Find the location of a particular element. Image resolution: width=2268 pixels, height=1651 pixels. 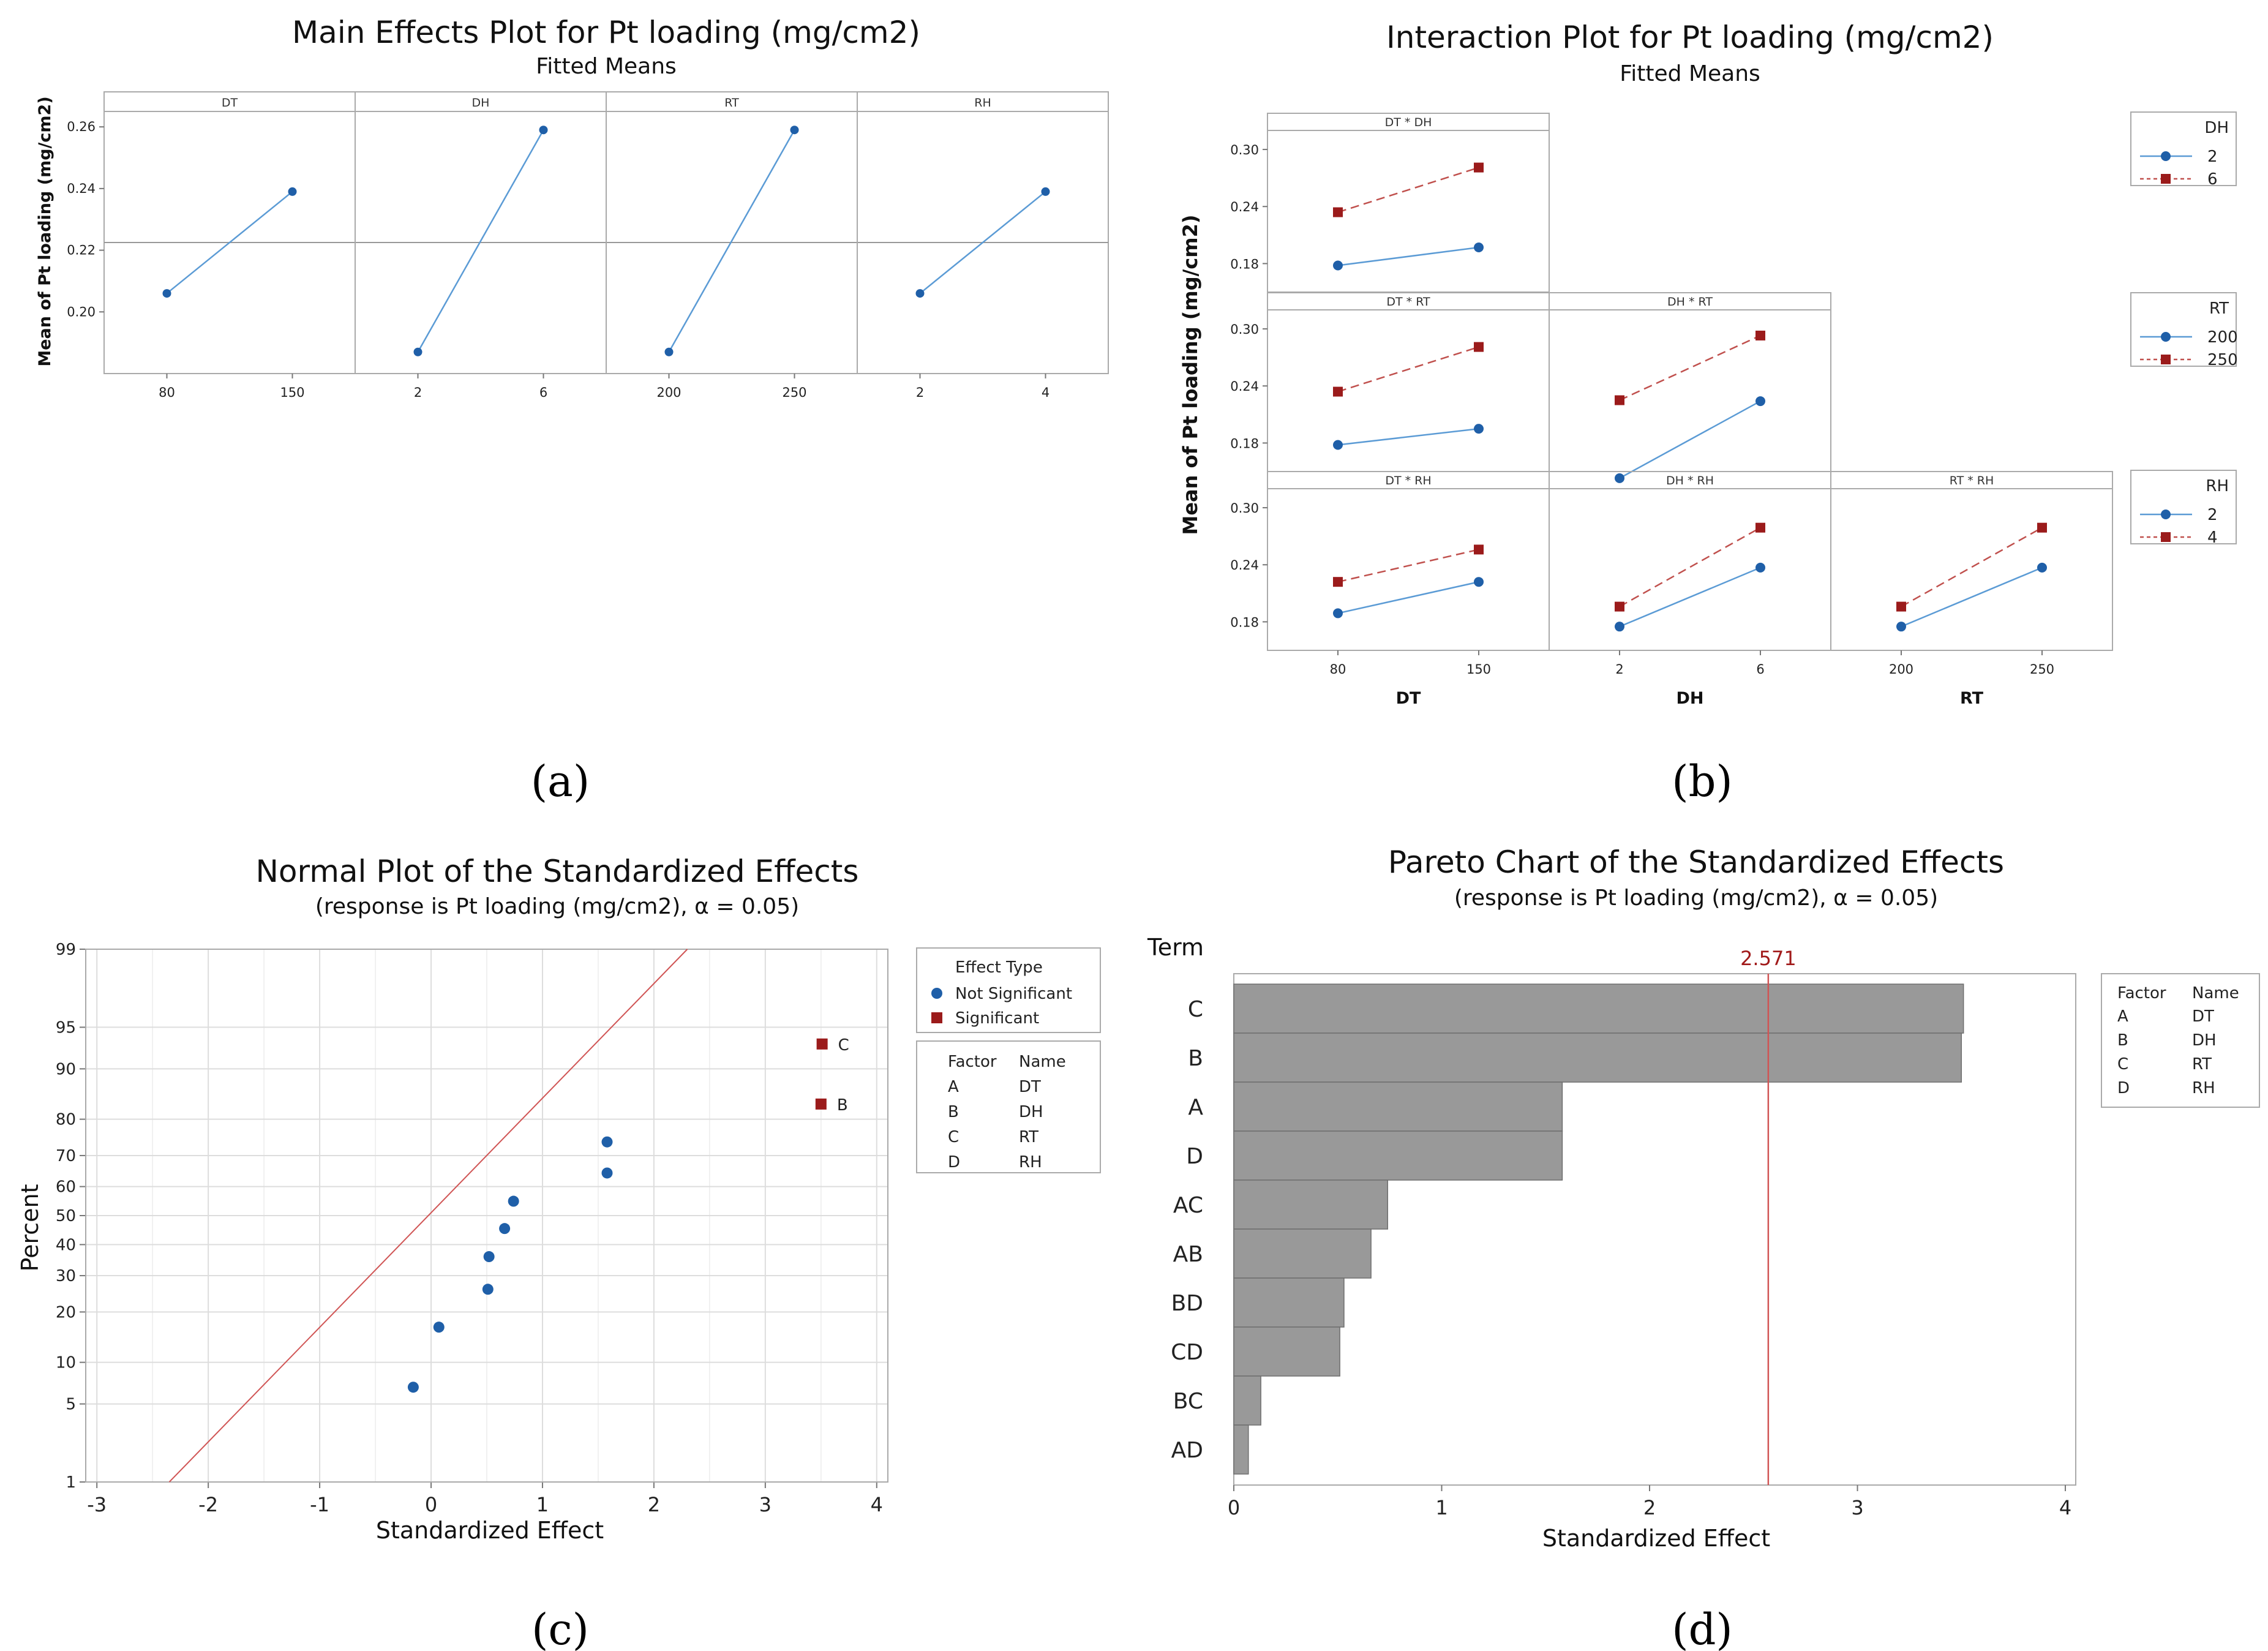

chart-d-factor-table-cell: C is located at coordinates (2122, 1064).